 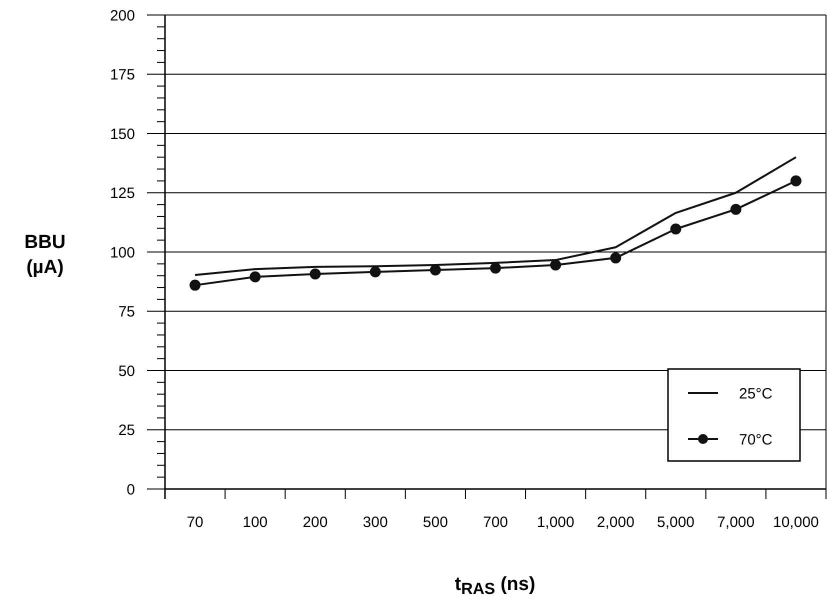 I want to click on x-tick-label: 500, so click(x=435, y=522).